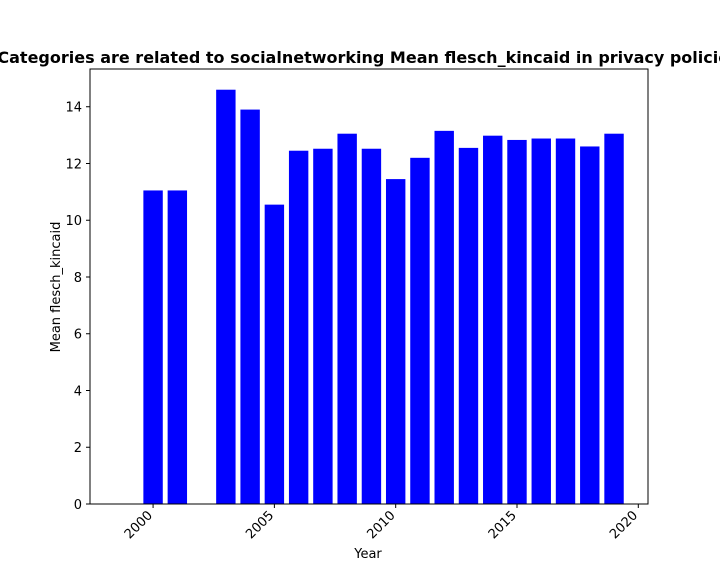 This screenshot has height=576, width=720. Describe the element at coordinates (73, 221) in the screenshot. I see `y-tick-label: 10` at that location.